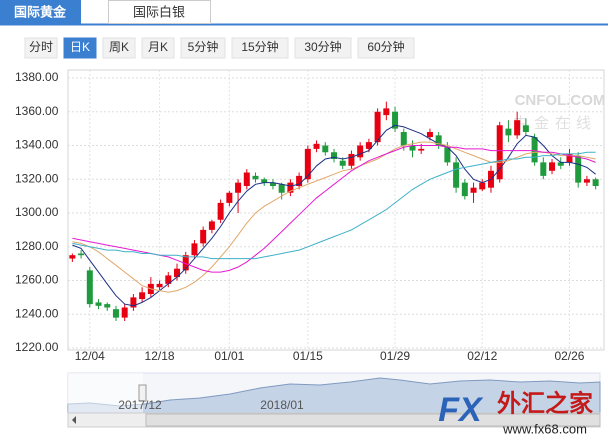 Image resolution: width=608 pixels, height=444 pixels. Describe the element at coordinates (545, 403) in the screenshot. I see `logo-text: 外汇之家` at that location.